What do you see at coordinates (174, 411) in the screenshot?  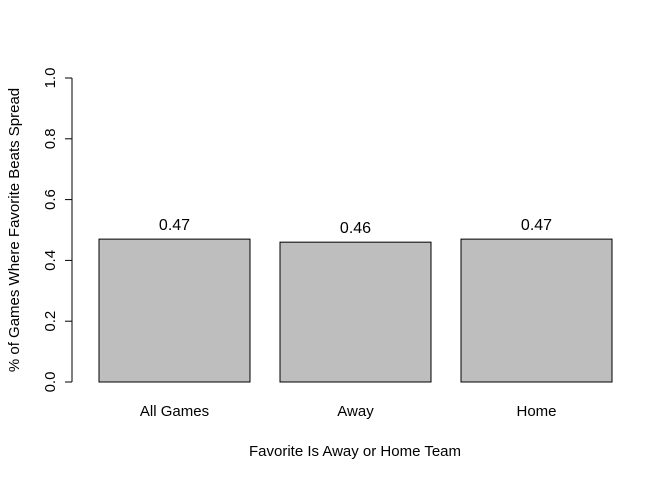 I see `x-tick-label: All Games` at bounding box center [174, 411].